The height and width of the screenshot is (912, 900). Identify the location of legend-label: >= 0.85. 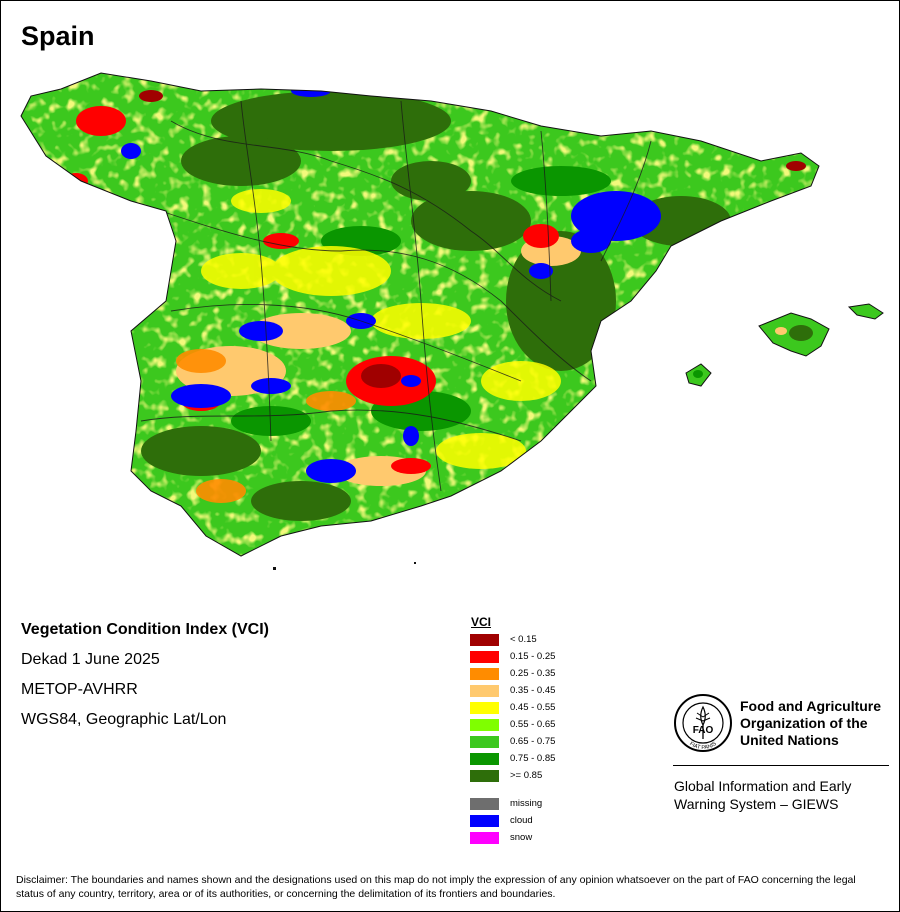
(526, 775).